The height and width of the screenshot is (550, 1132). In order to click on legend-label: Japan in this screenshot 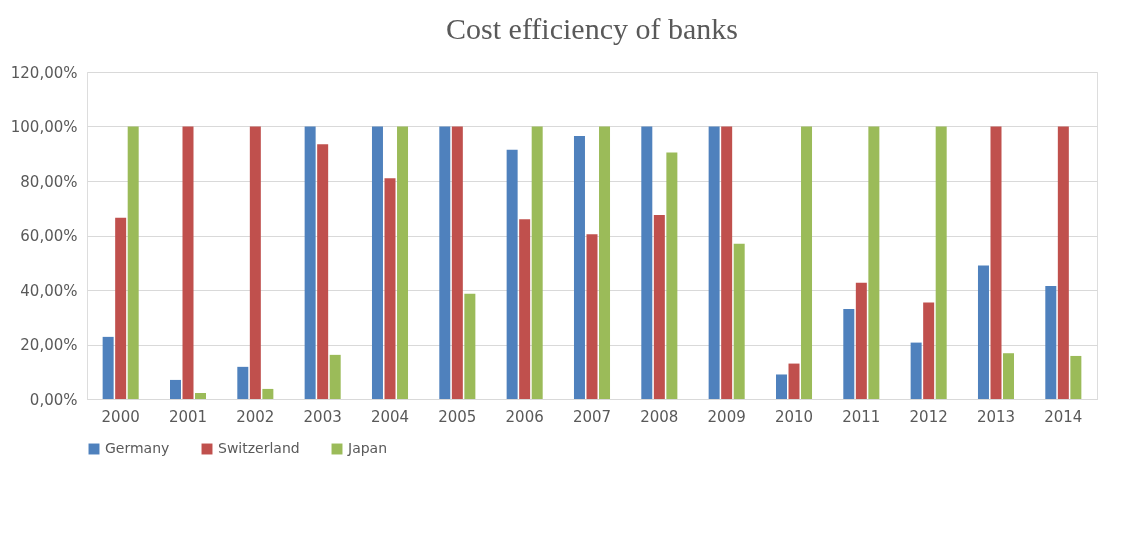, I will do `click(367, 448)`.